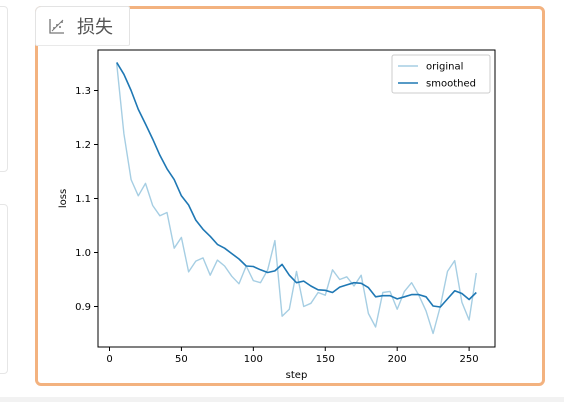 This screenshot has height=402, width=564. Describe the element at coordinates (83, 91) in the screenshot. I see `y-tick-label: 1.3` at that location.